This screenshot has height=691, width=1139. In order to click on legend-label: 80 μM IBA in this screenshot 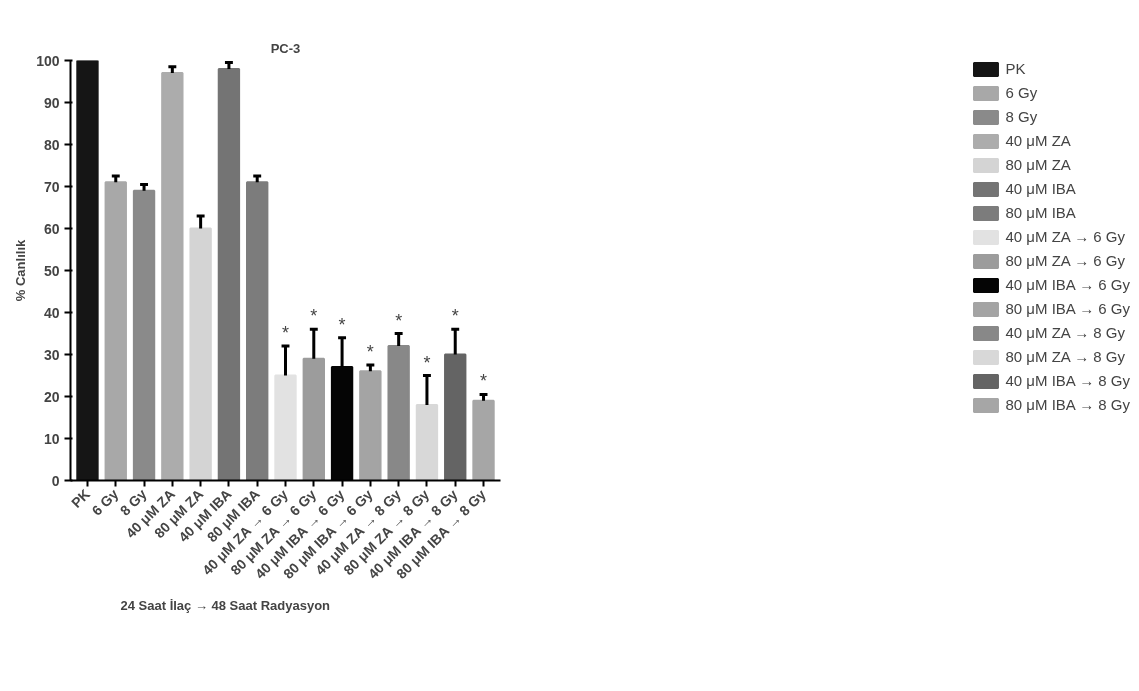, I will do `click(1040, 212)`.